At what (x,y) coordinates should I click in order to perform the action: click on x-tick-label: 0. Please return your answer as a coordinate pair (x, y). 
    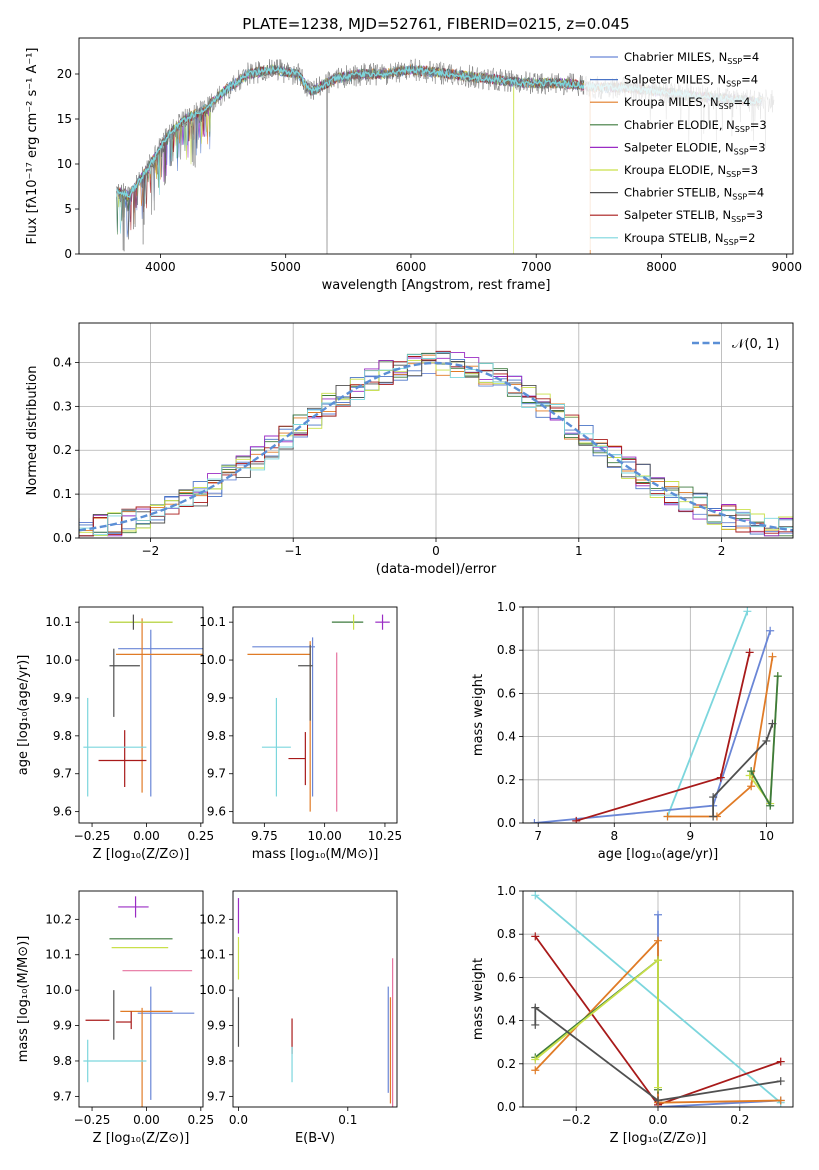
    Looking at the image, I should click on (436, 551).